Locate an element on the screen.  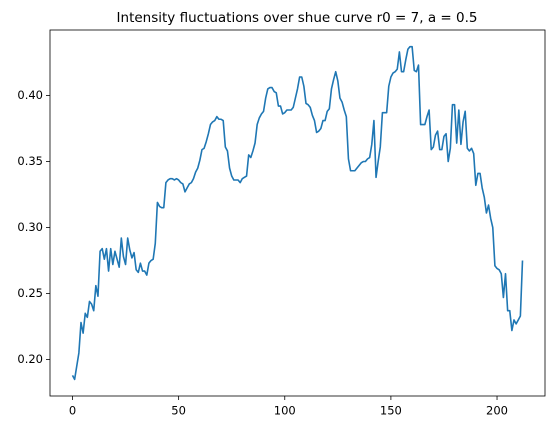
y-tick-label: 0.30 is located at coordinates (30, 227).